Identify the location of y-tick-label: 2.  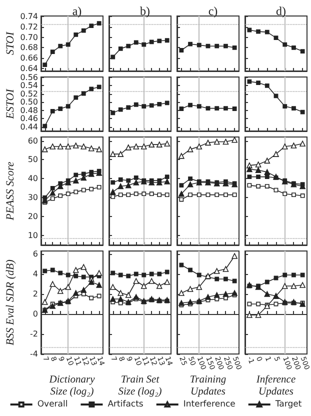
(35, 294).